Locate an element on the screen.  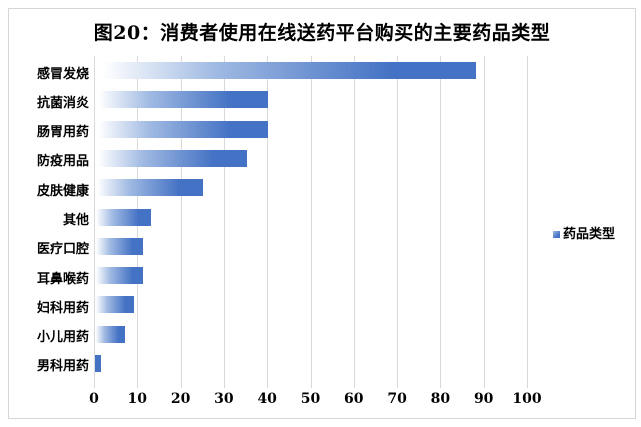
category-label: 皮肤健康 is located at coordinates (62, 191).